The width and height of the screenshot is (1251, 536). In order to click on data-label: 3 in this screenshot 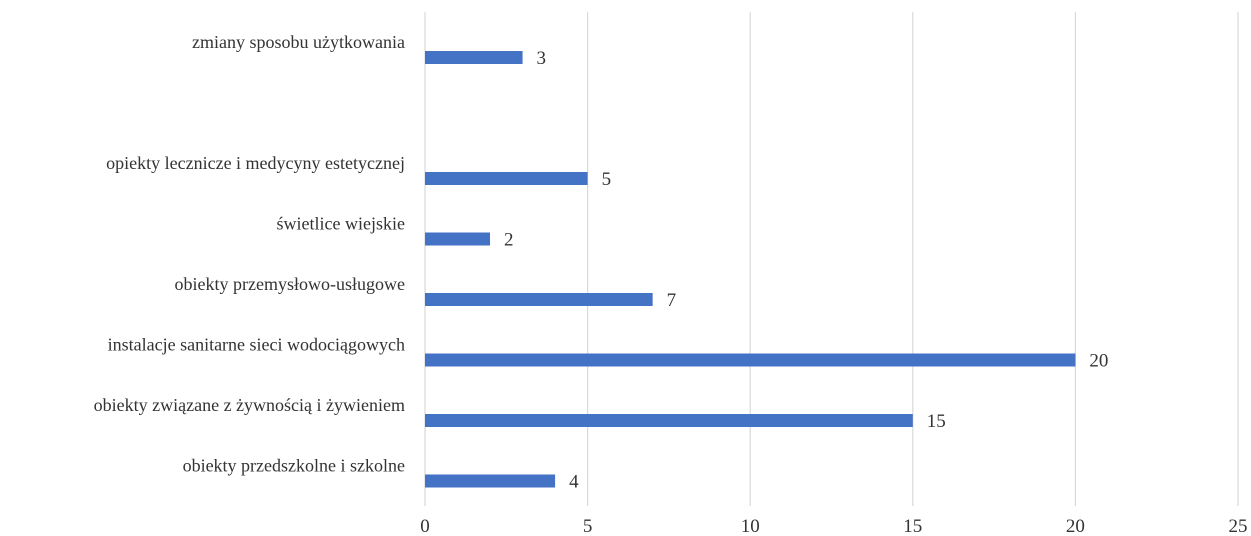, I will do `click(542, 58)`.